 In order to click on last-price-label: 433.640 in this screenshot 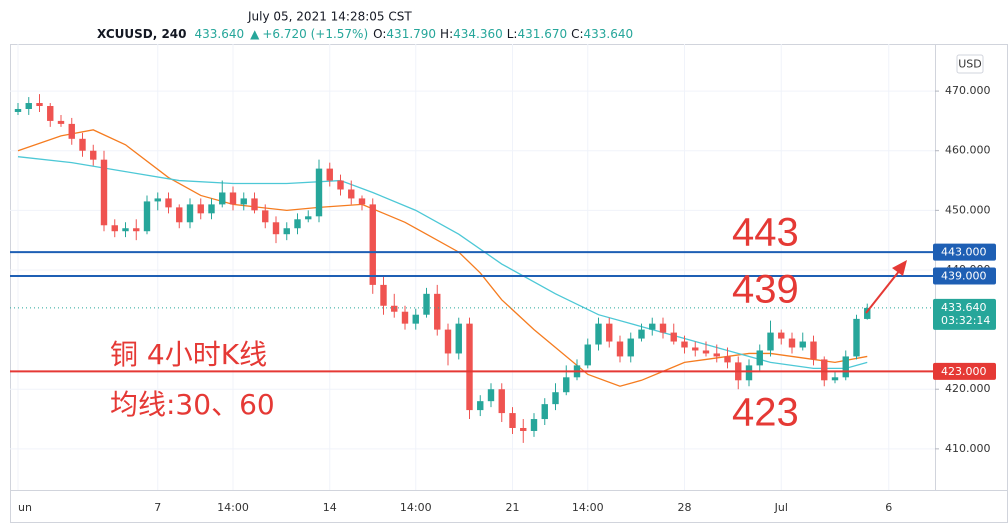, I will do `click(964, 307)`.